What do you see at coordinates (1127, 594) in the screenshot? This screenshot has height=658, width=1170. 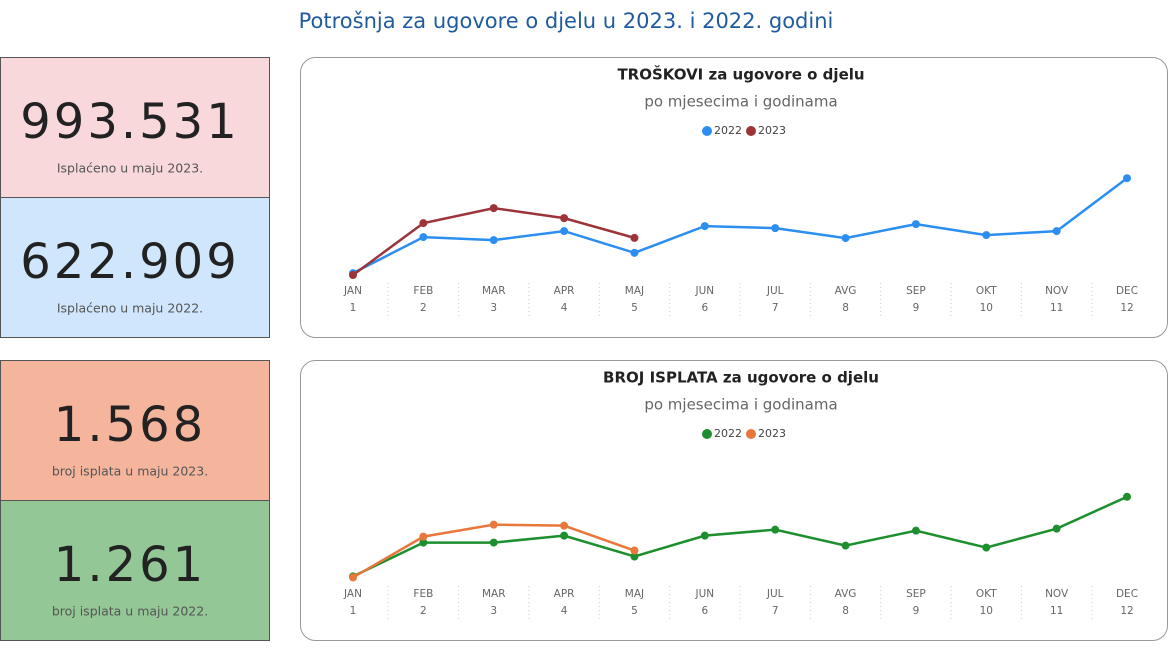 I see `x-tick-label: DEC` at bounding box center [1127, 594].